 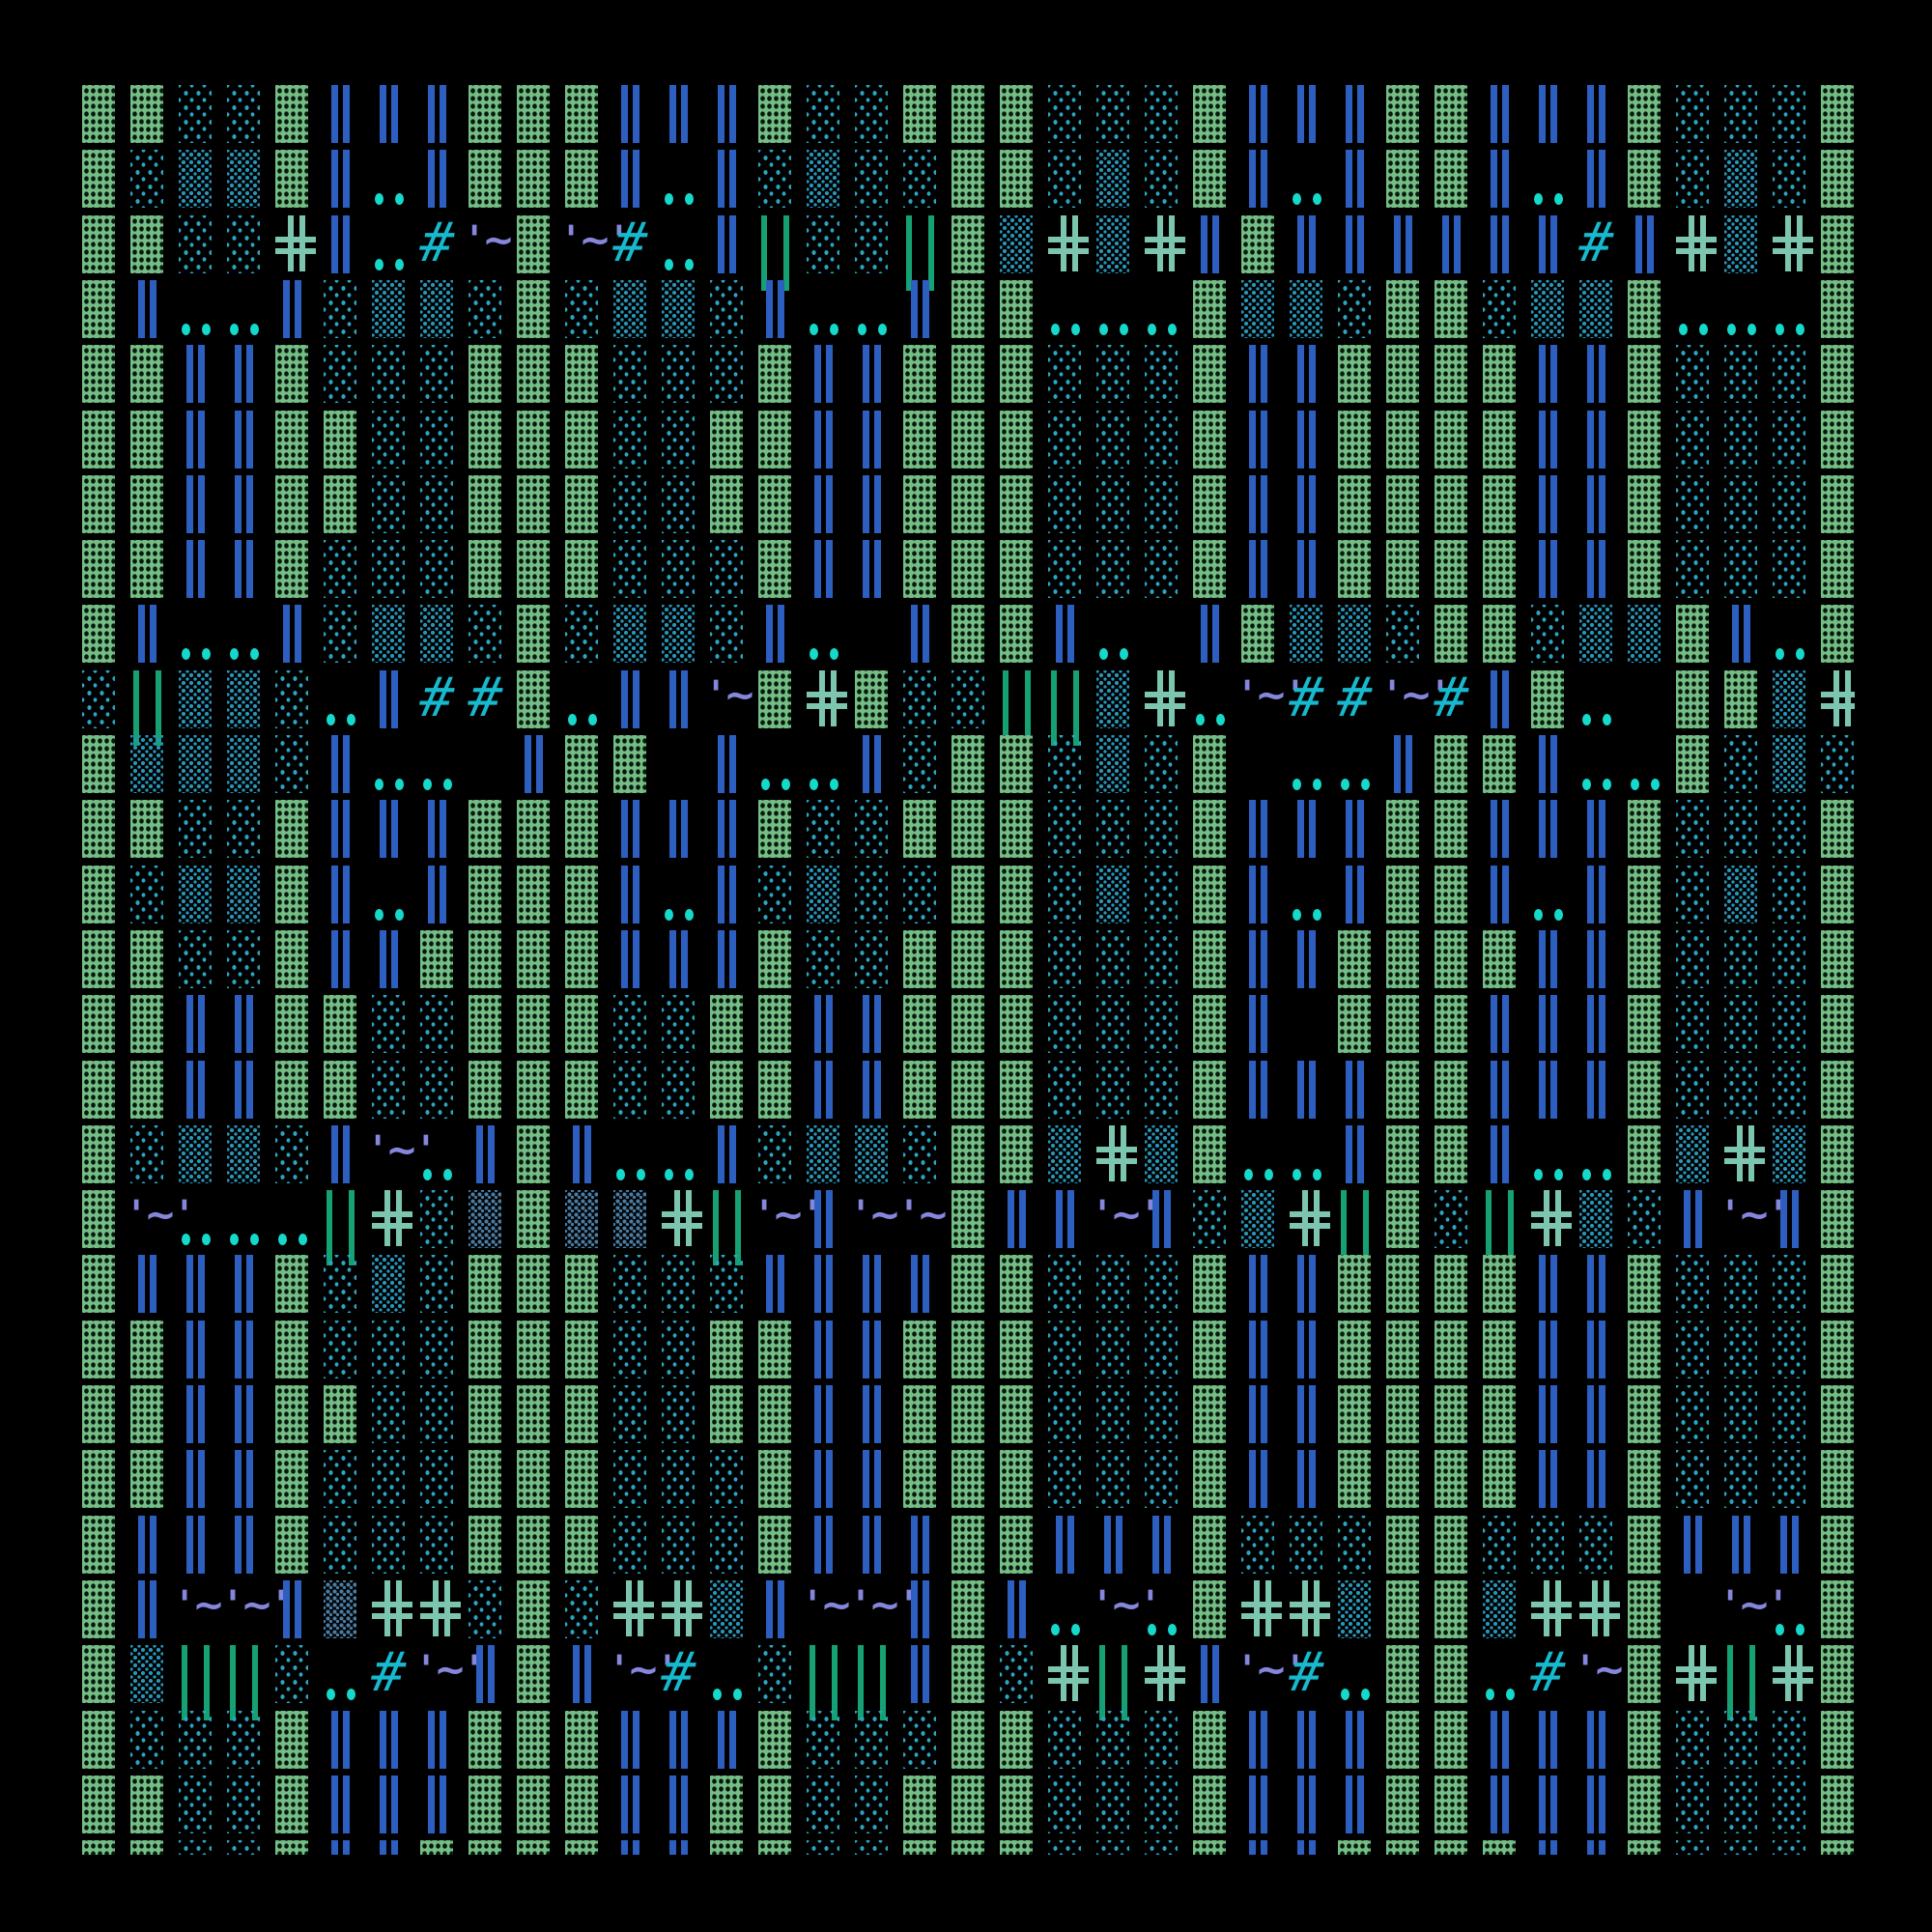 I want to click on green-double-bar-icon, so click(x=1016, y=707).